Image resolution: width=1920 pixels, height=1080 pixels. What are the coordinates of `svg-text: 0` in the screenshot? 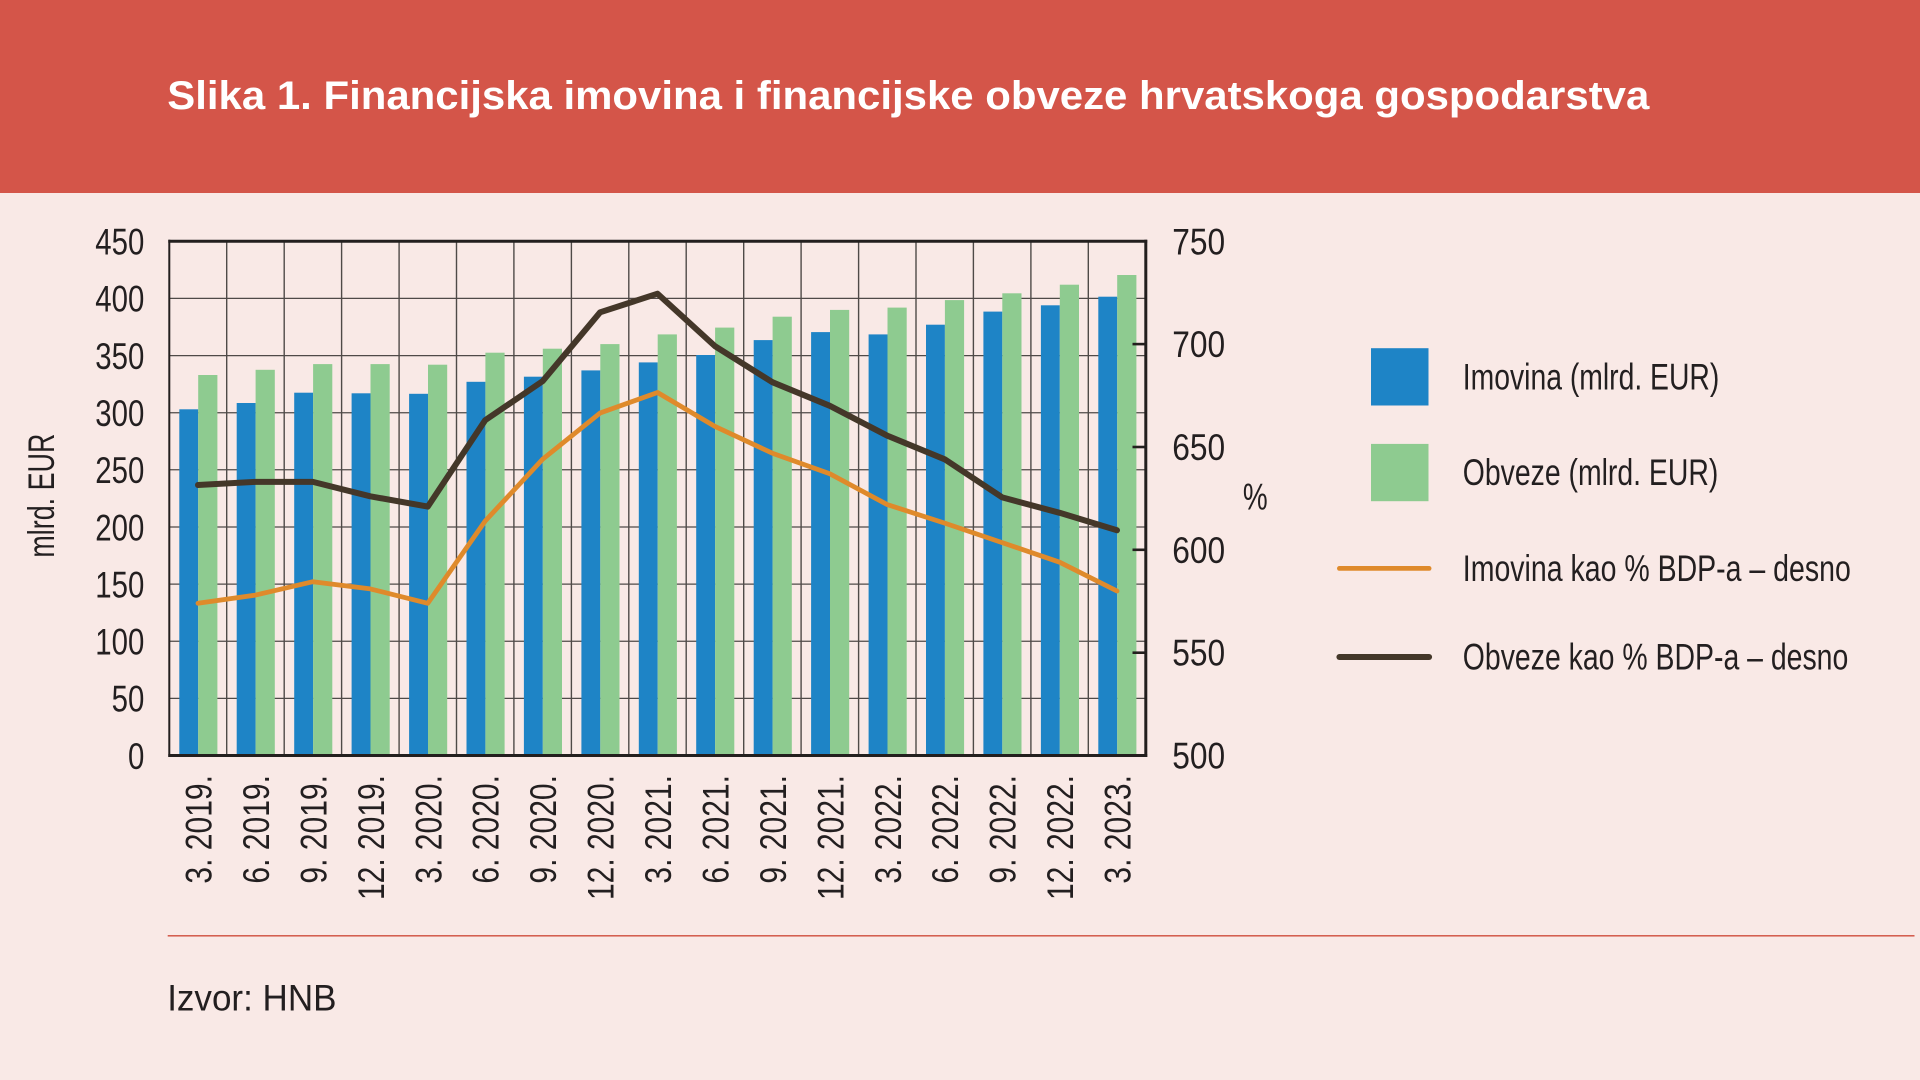 It's located at (136, 756).